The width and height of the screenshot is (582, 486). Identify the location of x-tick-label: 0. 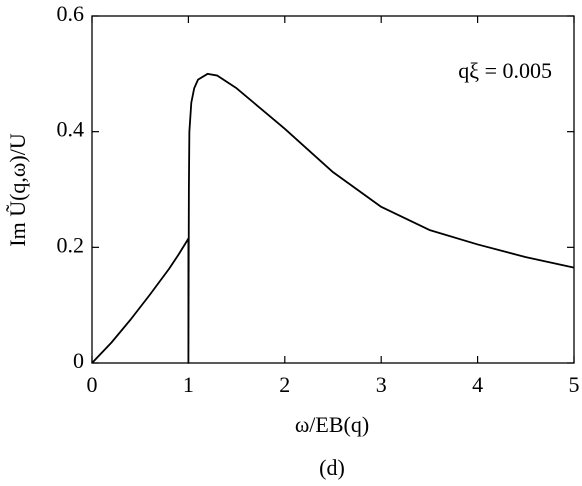
(92, 384).